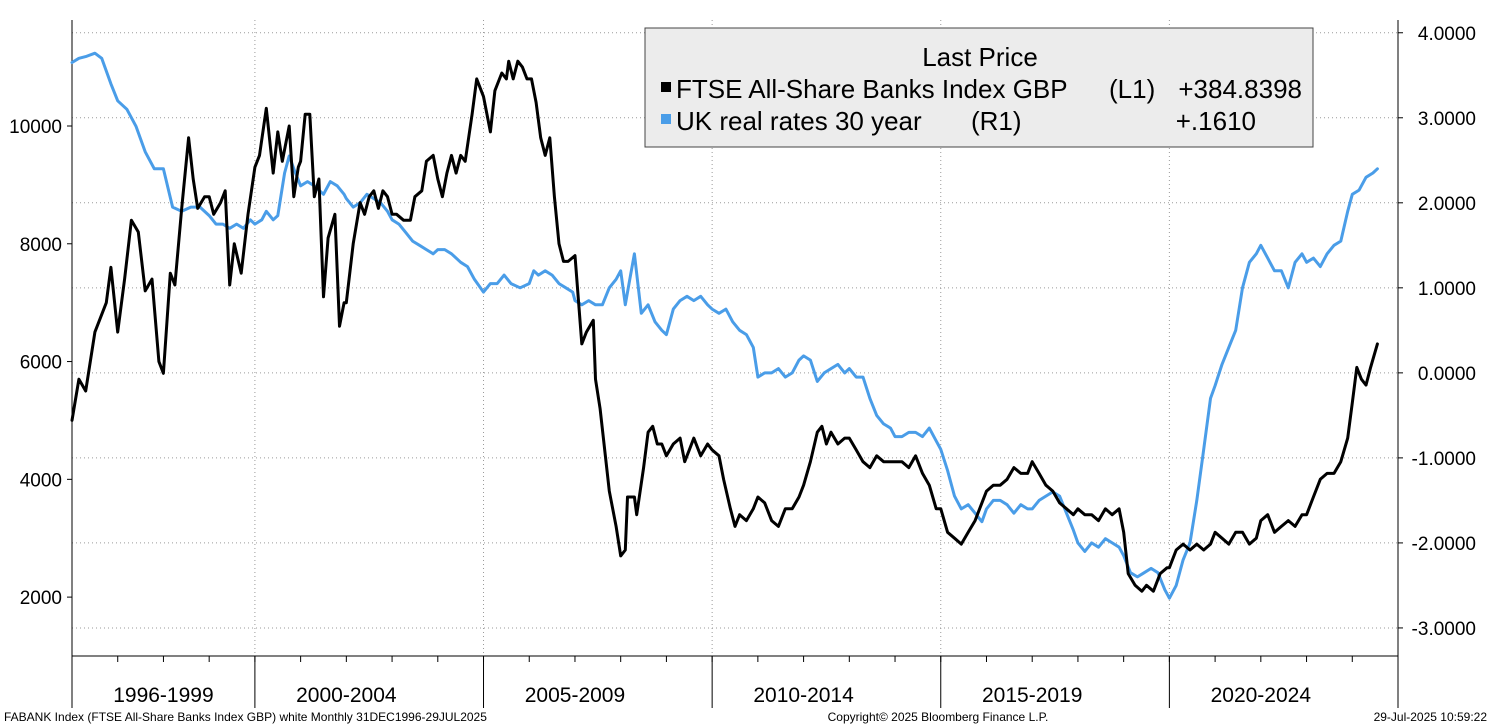 This screenshot has width=1490, height=726. I want to click on period-label: 2020-2024, so click(1261, 695).